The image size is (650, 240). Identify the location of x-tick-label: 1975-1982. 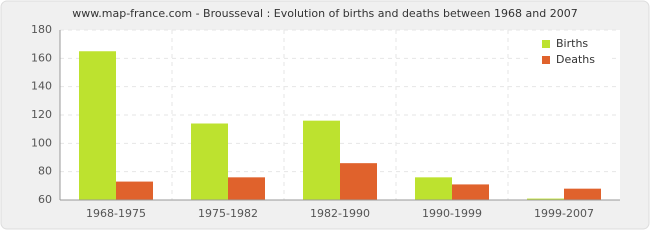
(228, 213).